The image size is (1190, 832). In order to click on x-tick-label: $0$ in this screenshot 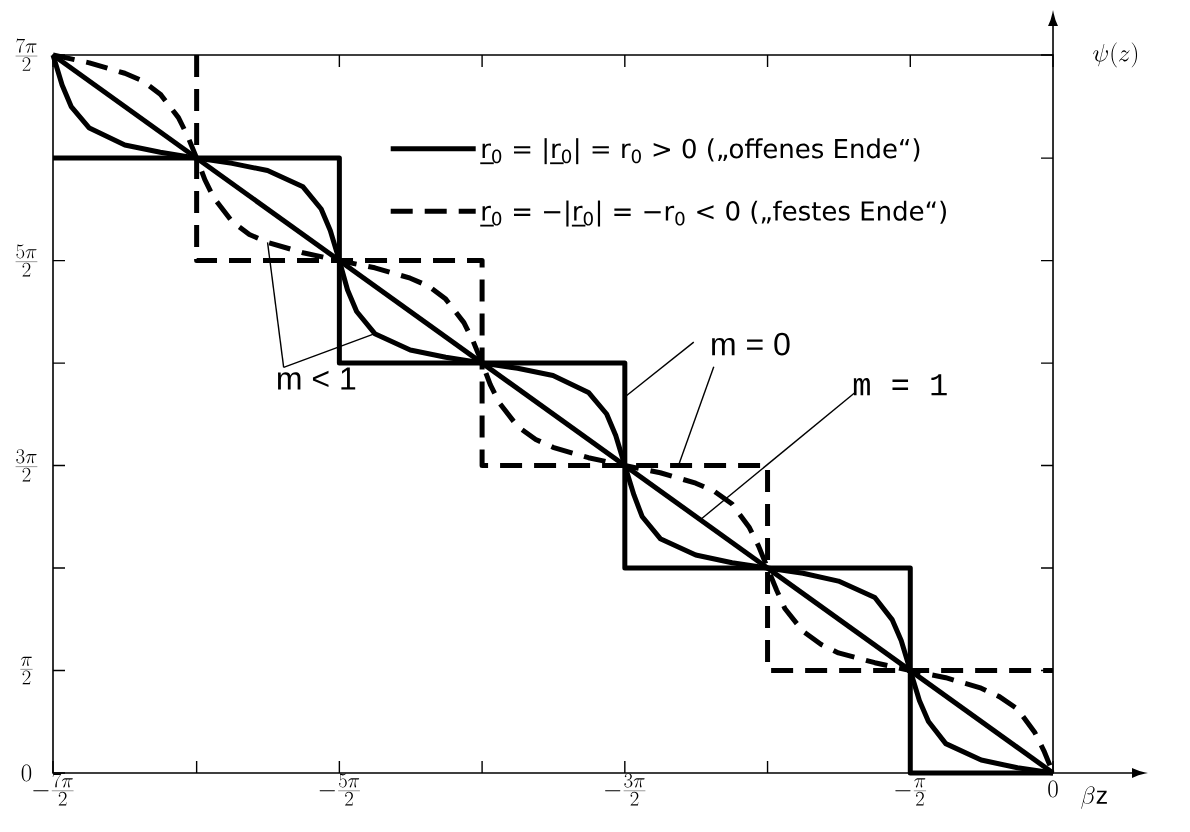, I will do `click(1053, 789)`.